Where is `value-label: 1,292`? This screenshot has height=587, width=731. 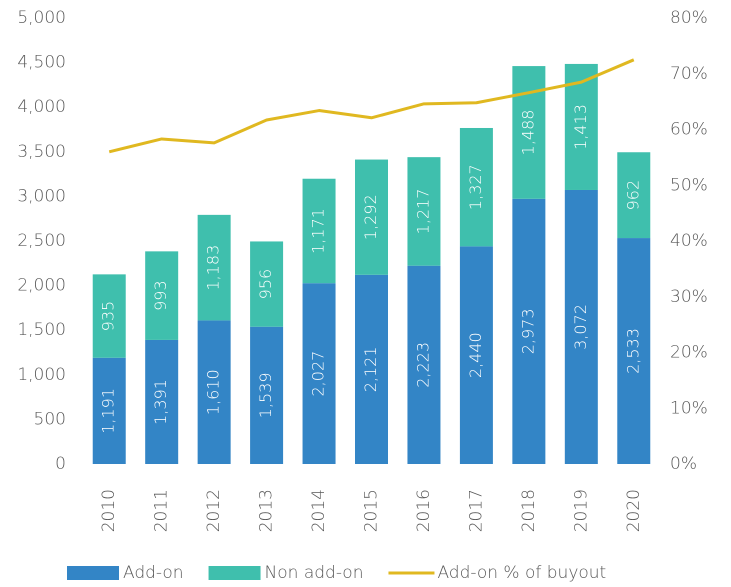 value-label: 1,292 is located at coordinates (370, 217).